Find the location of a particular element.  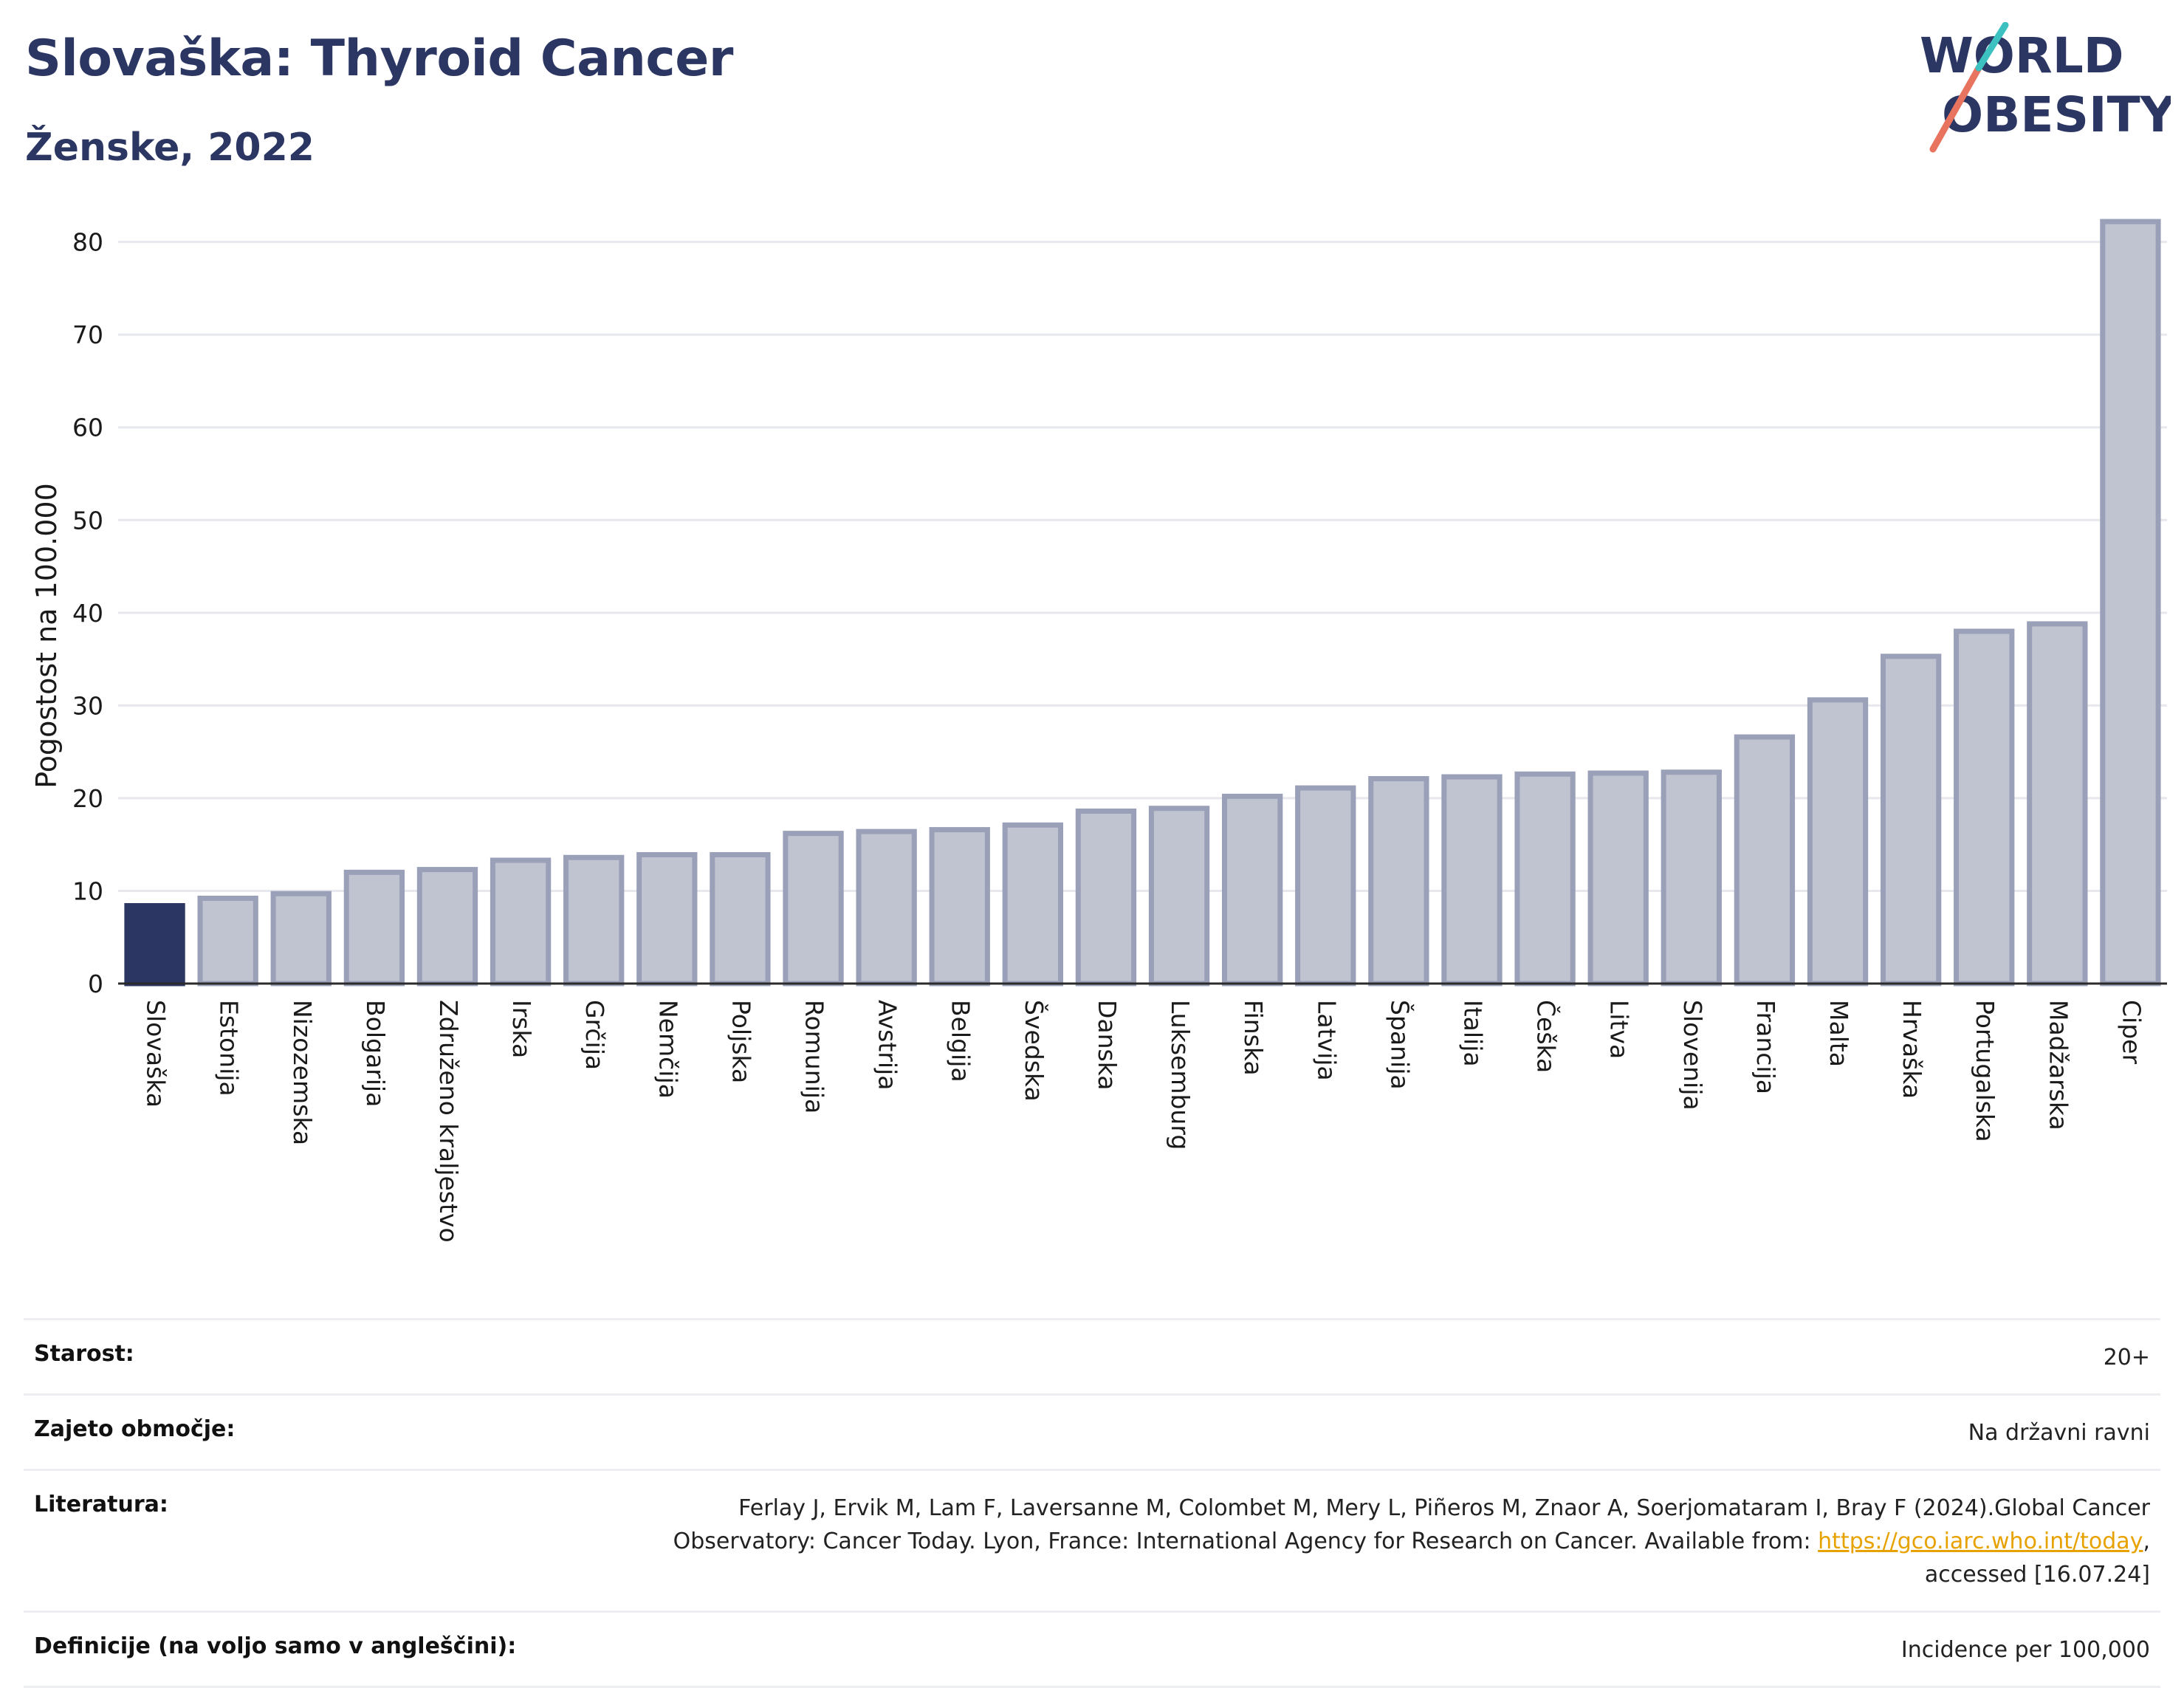

x-tick-label: Nizozemska is located at coordinates (303, 1072).